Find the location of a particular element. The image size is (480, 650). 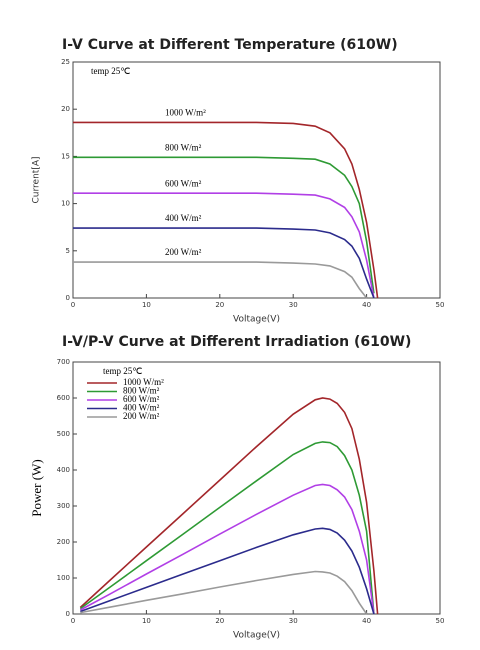

legend-label: 800 W/m² is located at coordinates (141, 391).